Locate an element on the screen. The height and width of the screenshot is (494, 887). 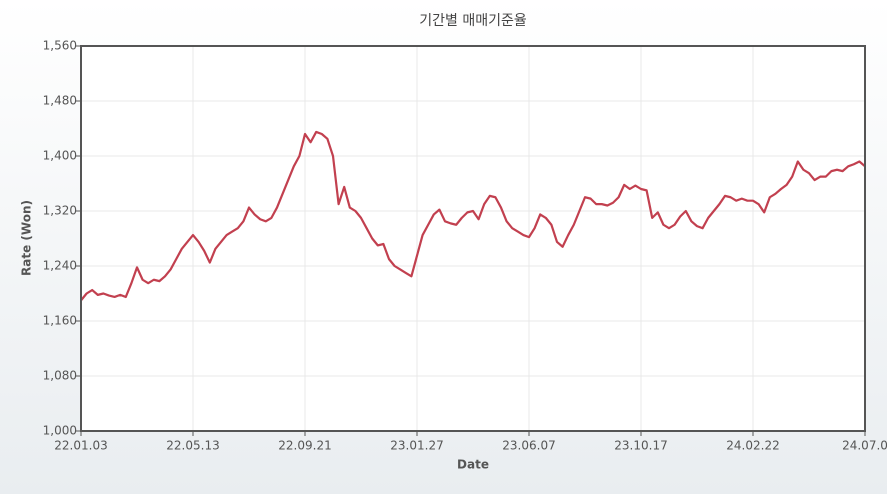
y-tick-label: 1,320 is located at coordinates (60, 211).